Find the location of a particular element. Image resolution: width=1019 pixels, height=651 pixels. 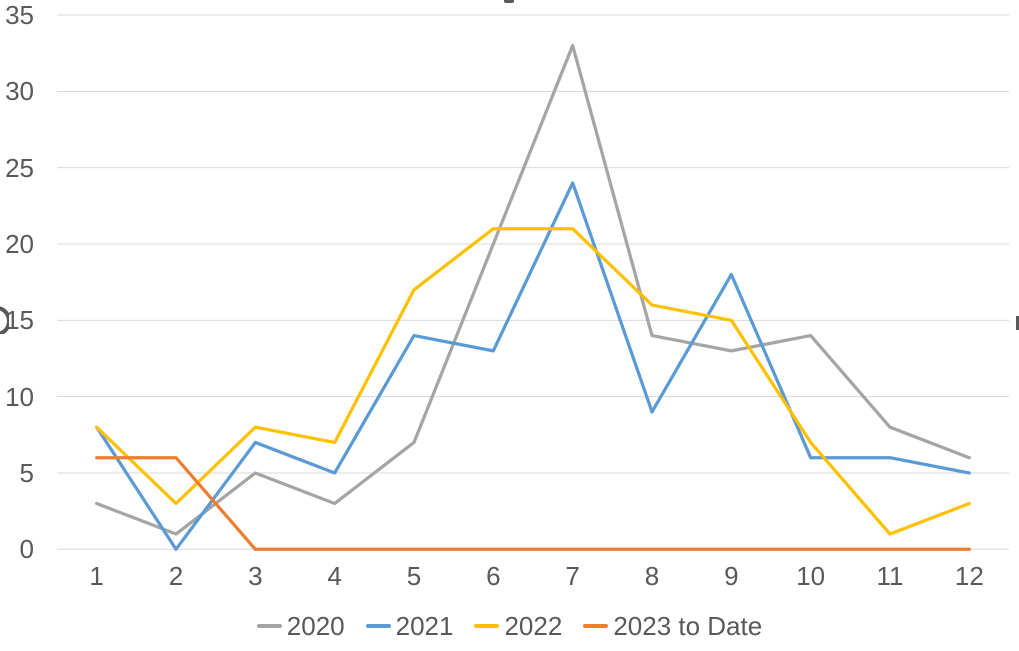

x-axis-tick-label-5: 5 is located at coordinates (414, 576).